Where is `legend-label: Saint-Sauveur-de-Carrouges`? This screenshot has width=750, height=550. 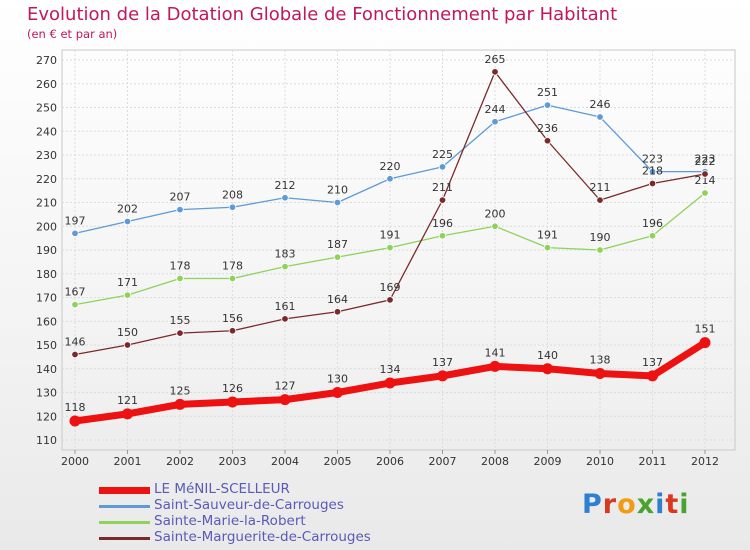
legend-label: Saint-Sauveur-de-Carrouges is located at coordinates (249, 505).